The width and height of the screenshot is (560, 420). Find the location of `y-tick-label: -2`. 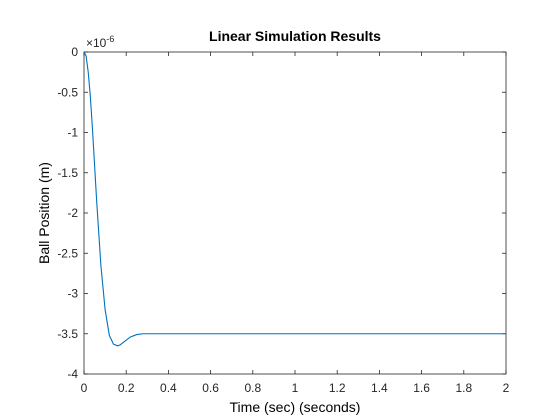

y-tick-label: -2 is located at coordinates (72, 213).